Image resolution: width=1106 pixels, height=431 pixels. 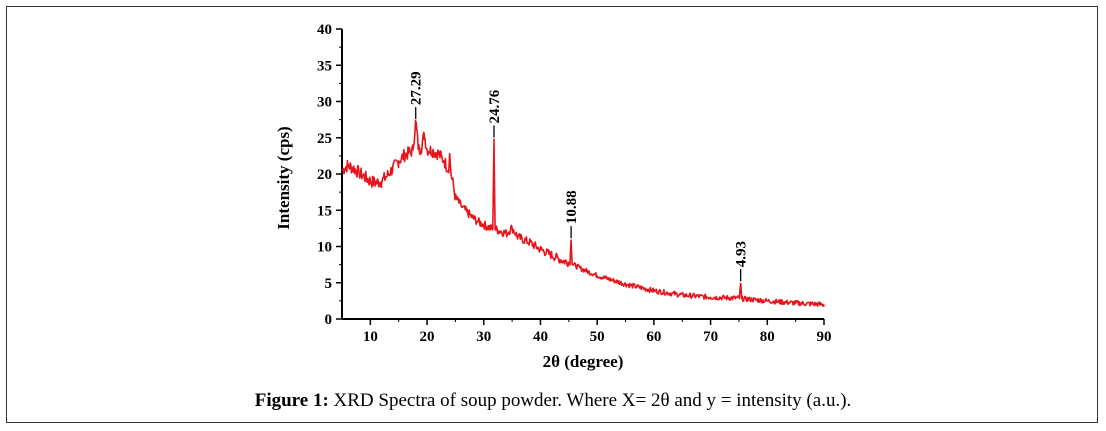 I want to click on y-tick-label: 5, so click(x=329, y=284).